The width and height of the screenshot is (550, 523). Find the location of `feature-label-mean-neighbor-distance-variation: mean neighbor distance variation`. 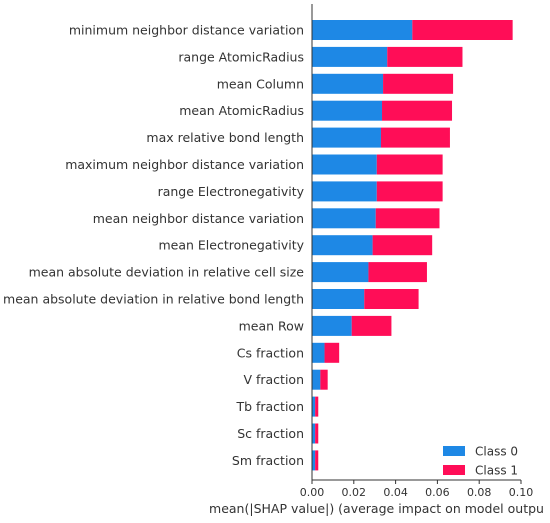

feature-label-mean-neighbor-distance-variation: mean neighbor distance variation is located at coordinates (198, 218).